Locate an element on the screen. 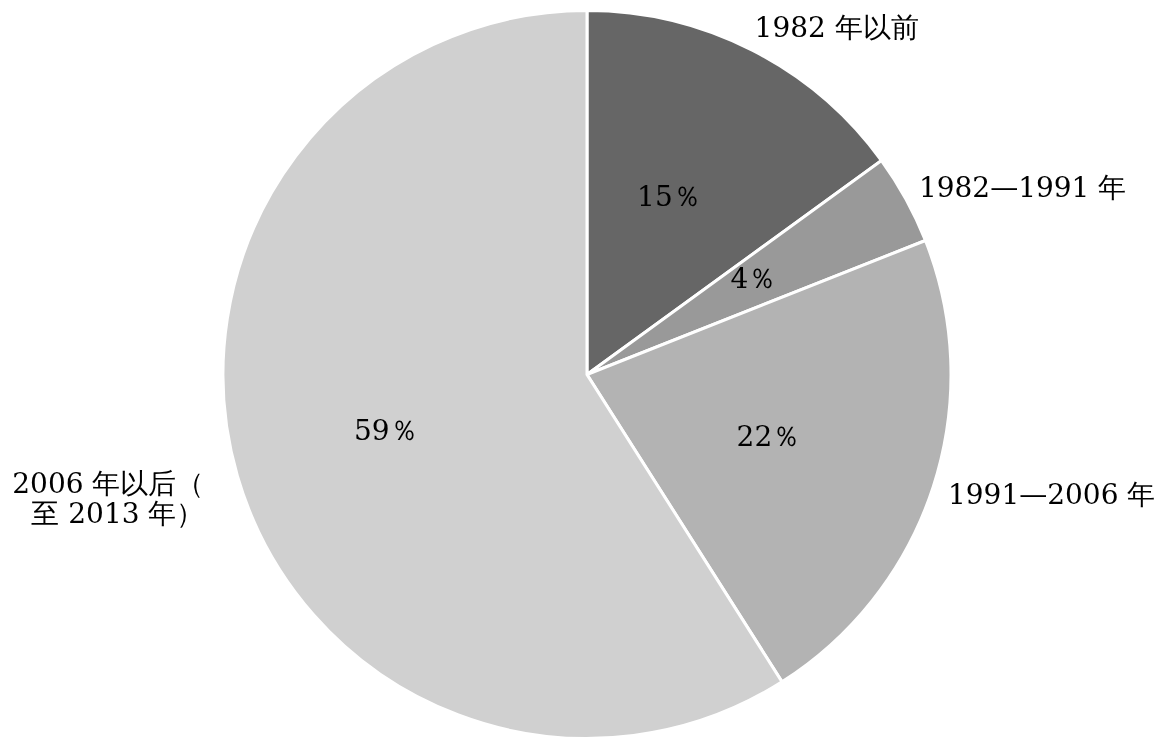  data-label: 59％ is located at coordinates (385, 430).